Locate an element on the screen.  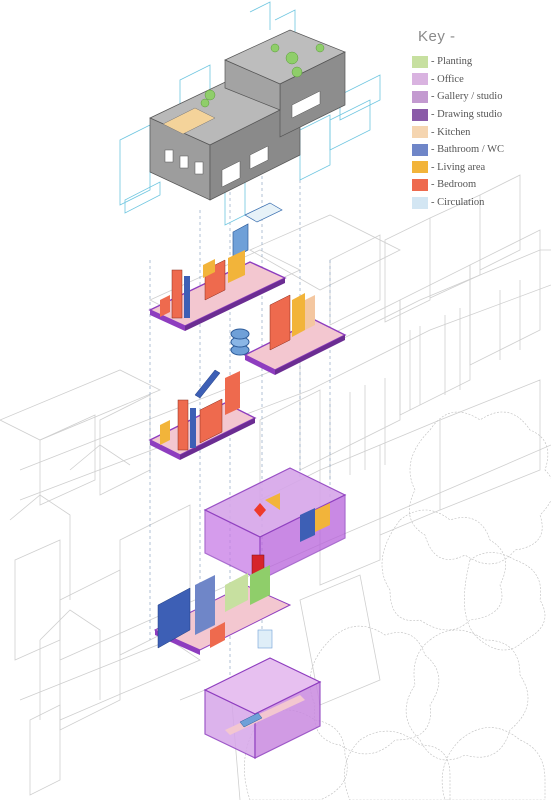
key-item: - Gallery / studio is located at coordinates (479, 97).